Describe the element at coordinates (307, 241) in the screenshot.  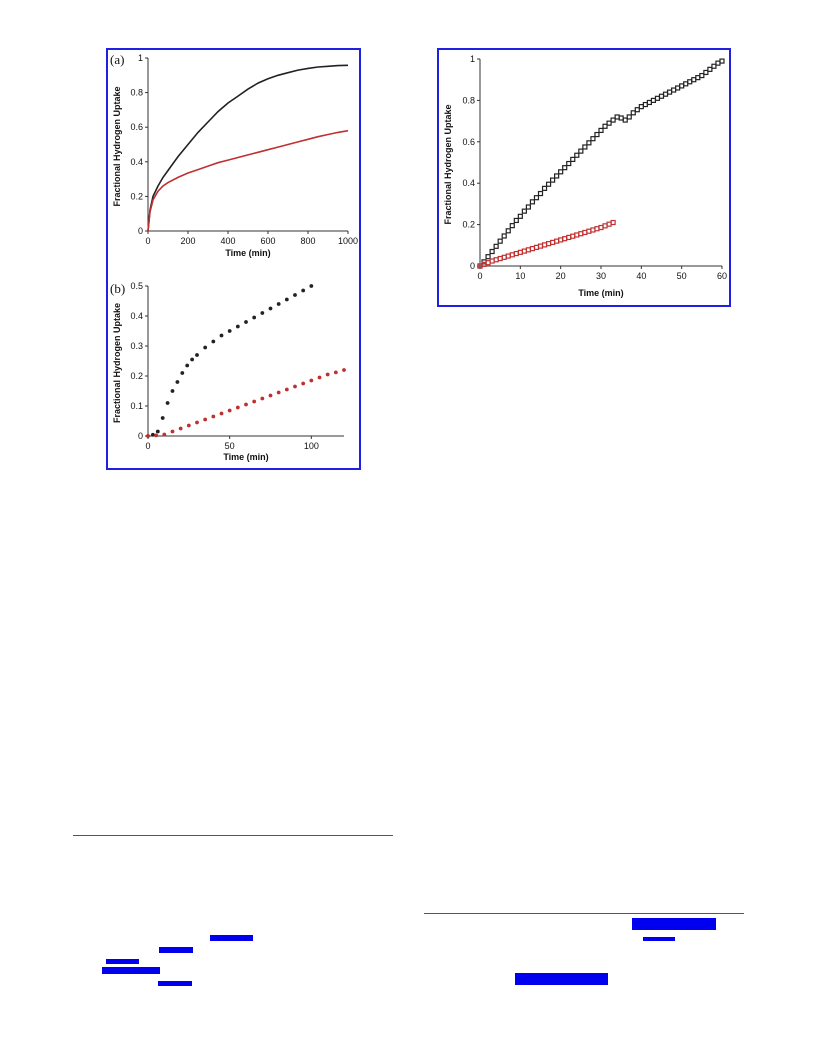
I see `x-tick-label: 800` at that location.